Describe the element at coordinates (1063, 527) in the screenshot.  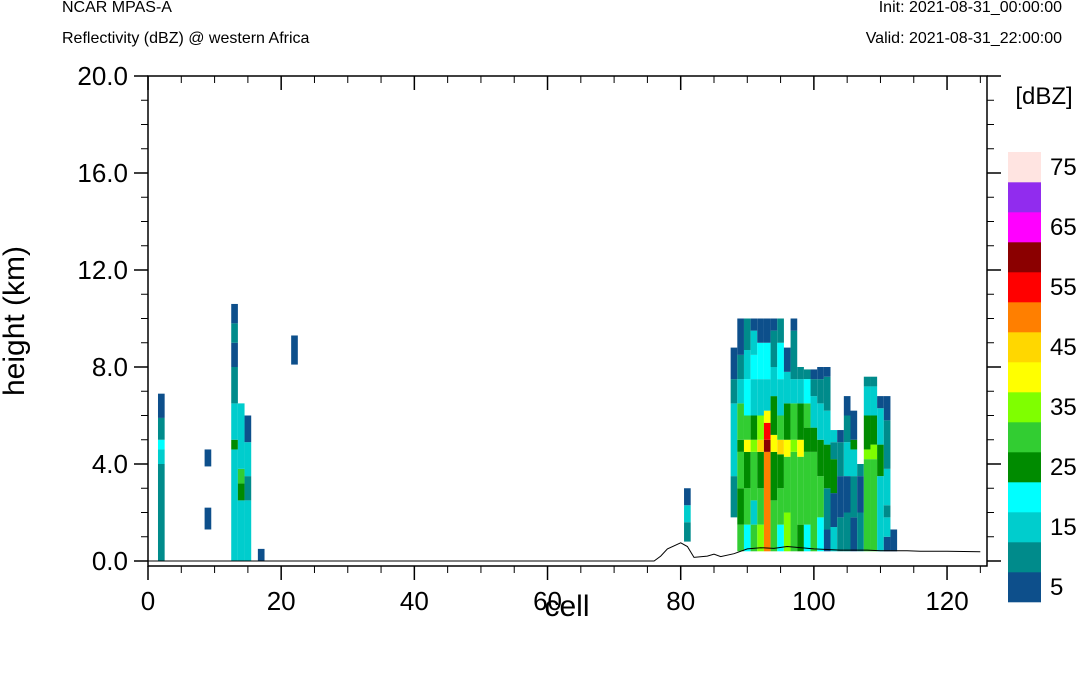
I see `colorbar-label: 15` at that location.